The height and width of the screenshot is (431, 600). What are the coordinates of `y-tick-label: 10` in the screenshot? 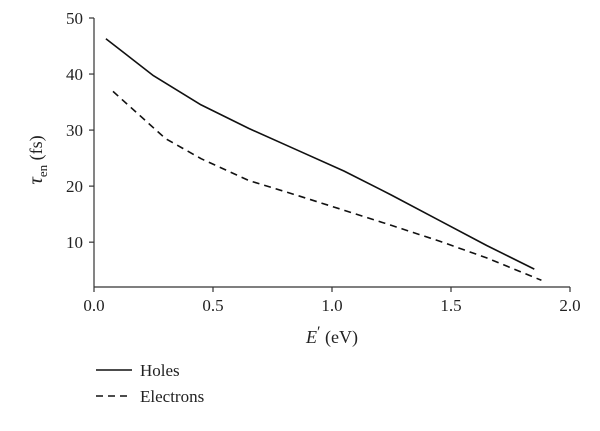 It's located at (74, 242).